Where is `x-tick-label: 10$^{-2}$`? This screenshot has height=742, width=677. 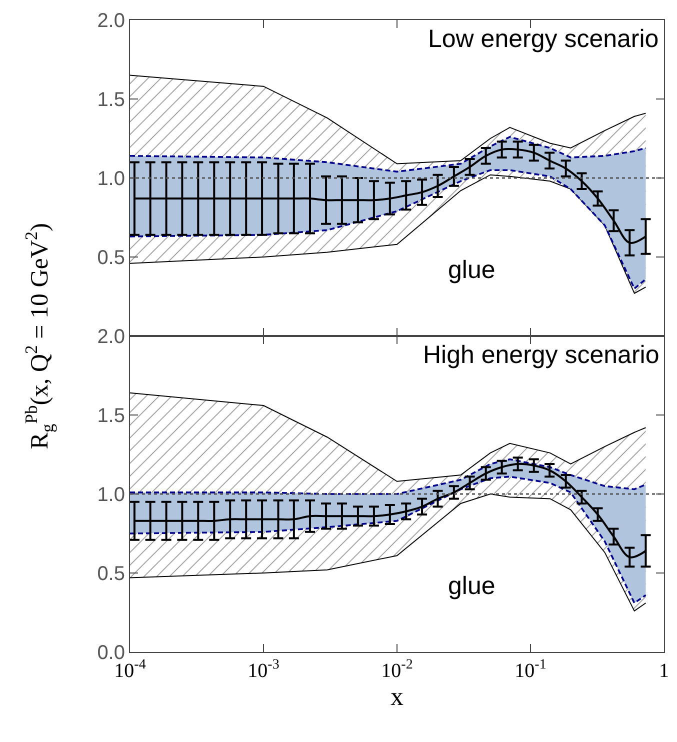
x-tick-label: 10$^{-2}$ is located at coordinates (397, 670).